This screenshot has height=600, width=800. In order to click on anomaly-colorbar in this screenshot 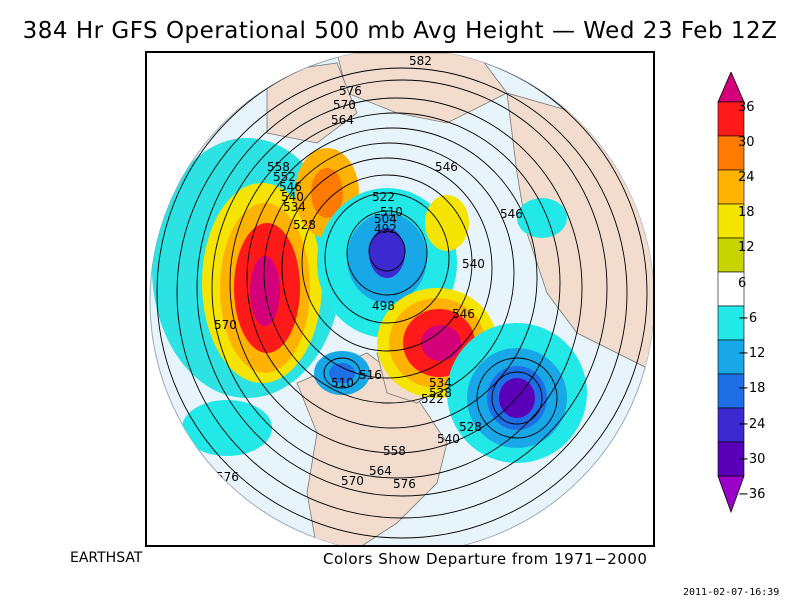, I will do `click(731, 293)`.